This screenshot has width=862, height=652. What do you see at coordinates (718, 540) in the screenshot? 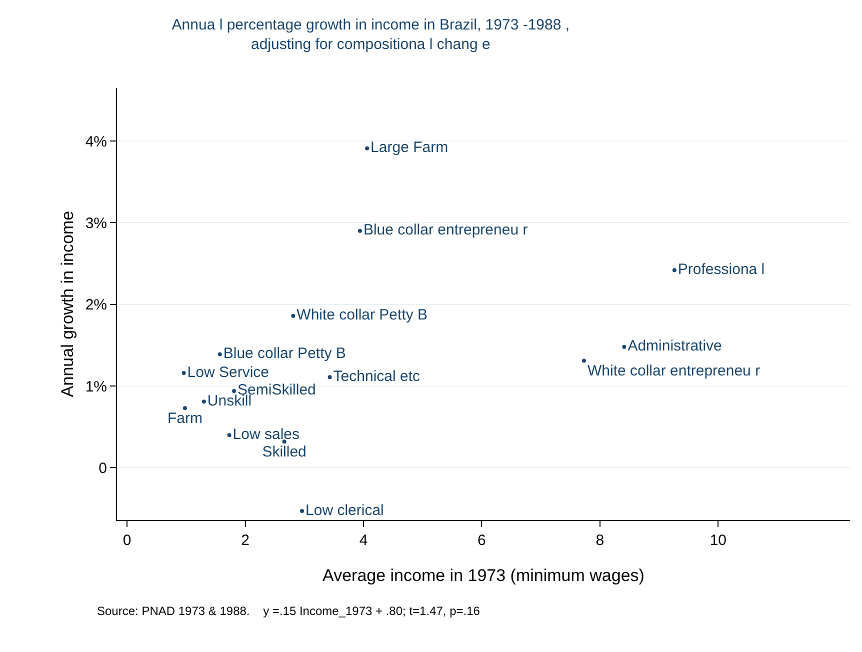
I see `x-tick-label: 10` at bounding box center [718, 540].